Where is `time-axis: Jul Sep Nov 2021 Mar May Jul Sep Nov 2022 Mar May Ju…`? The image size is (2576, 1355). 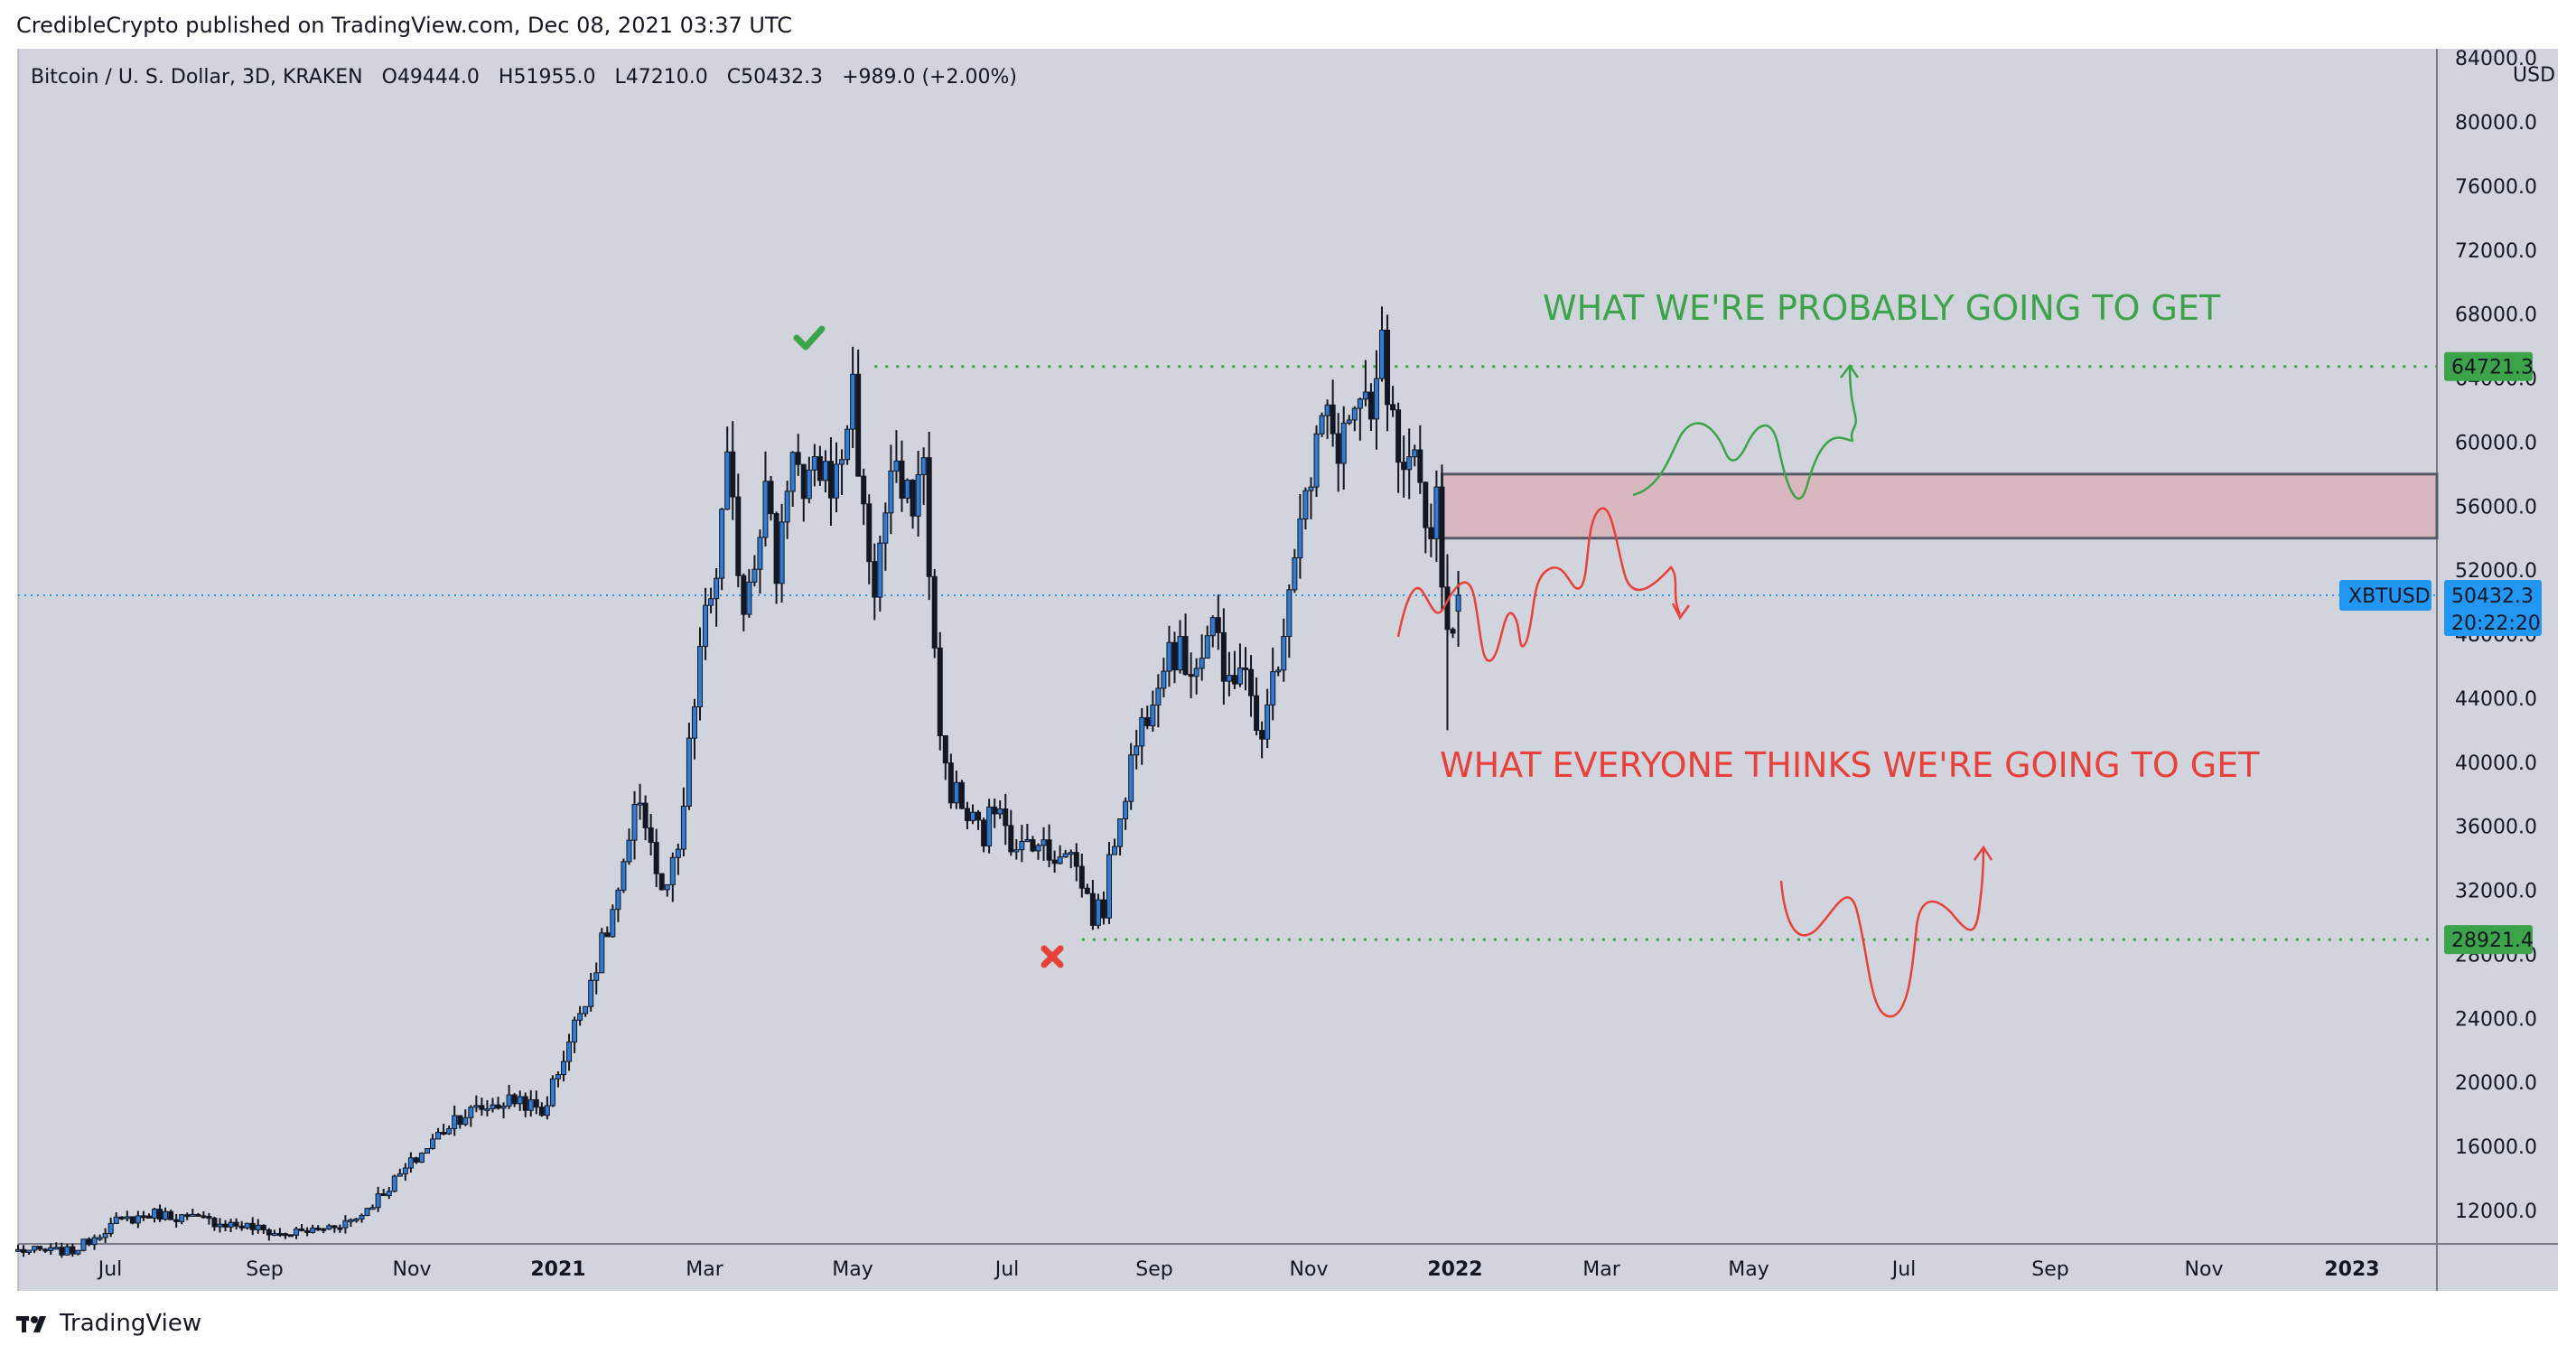
time-axis: Jul Sep Nov 2021 Mar May Jul Sep Nov 2022 Mar May Ju… is located at coordinates (1238, 1269).